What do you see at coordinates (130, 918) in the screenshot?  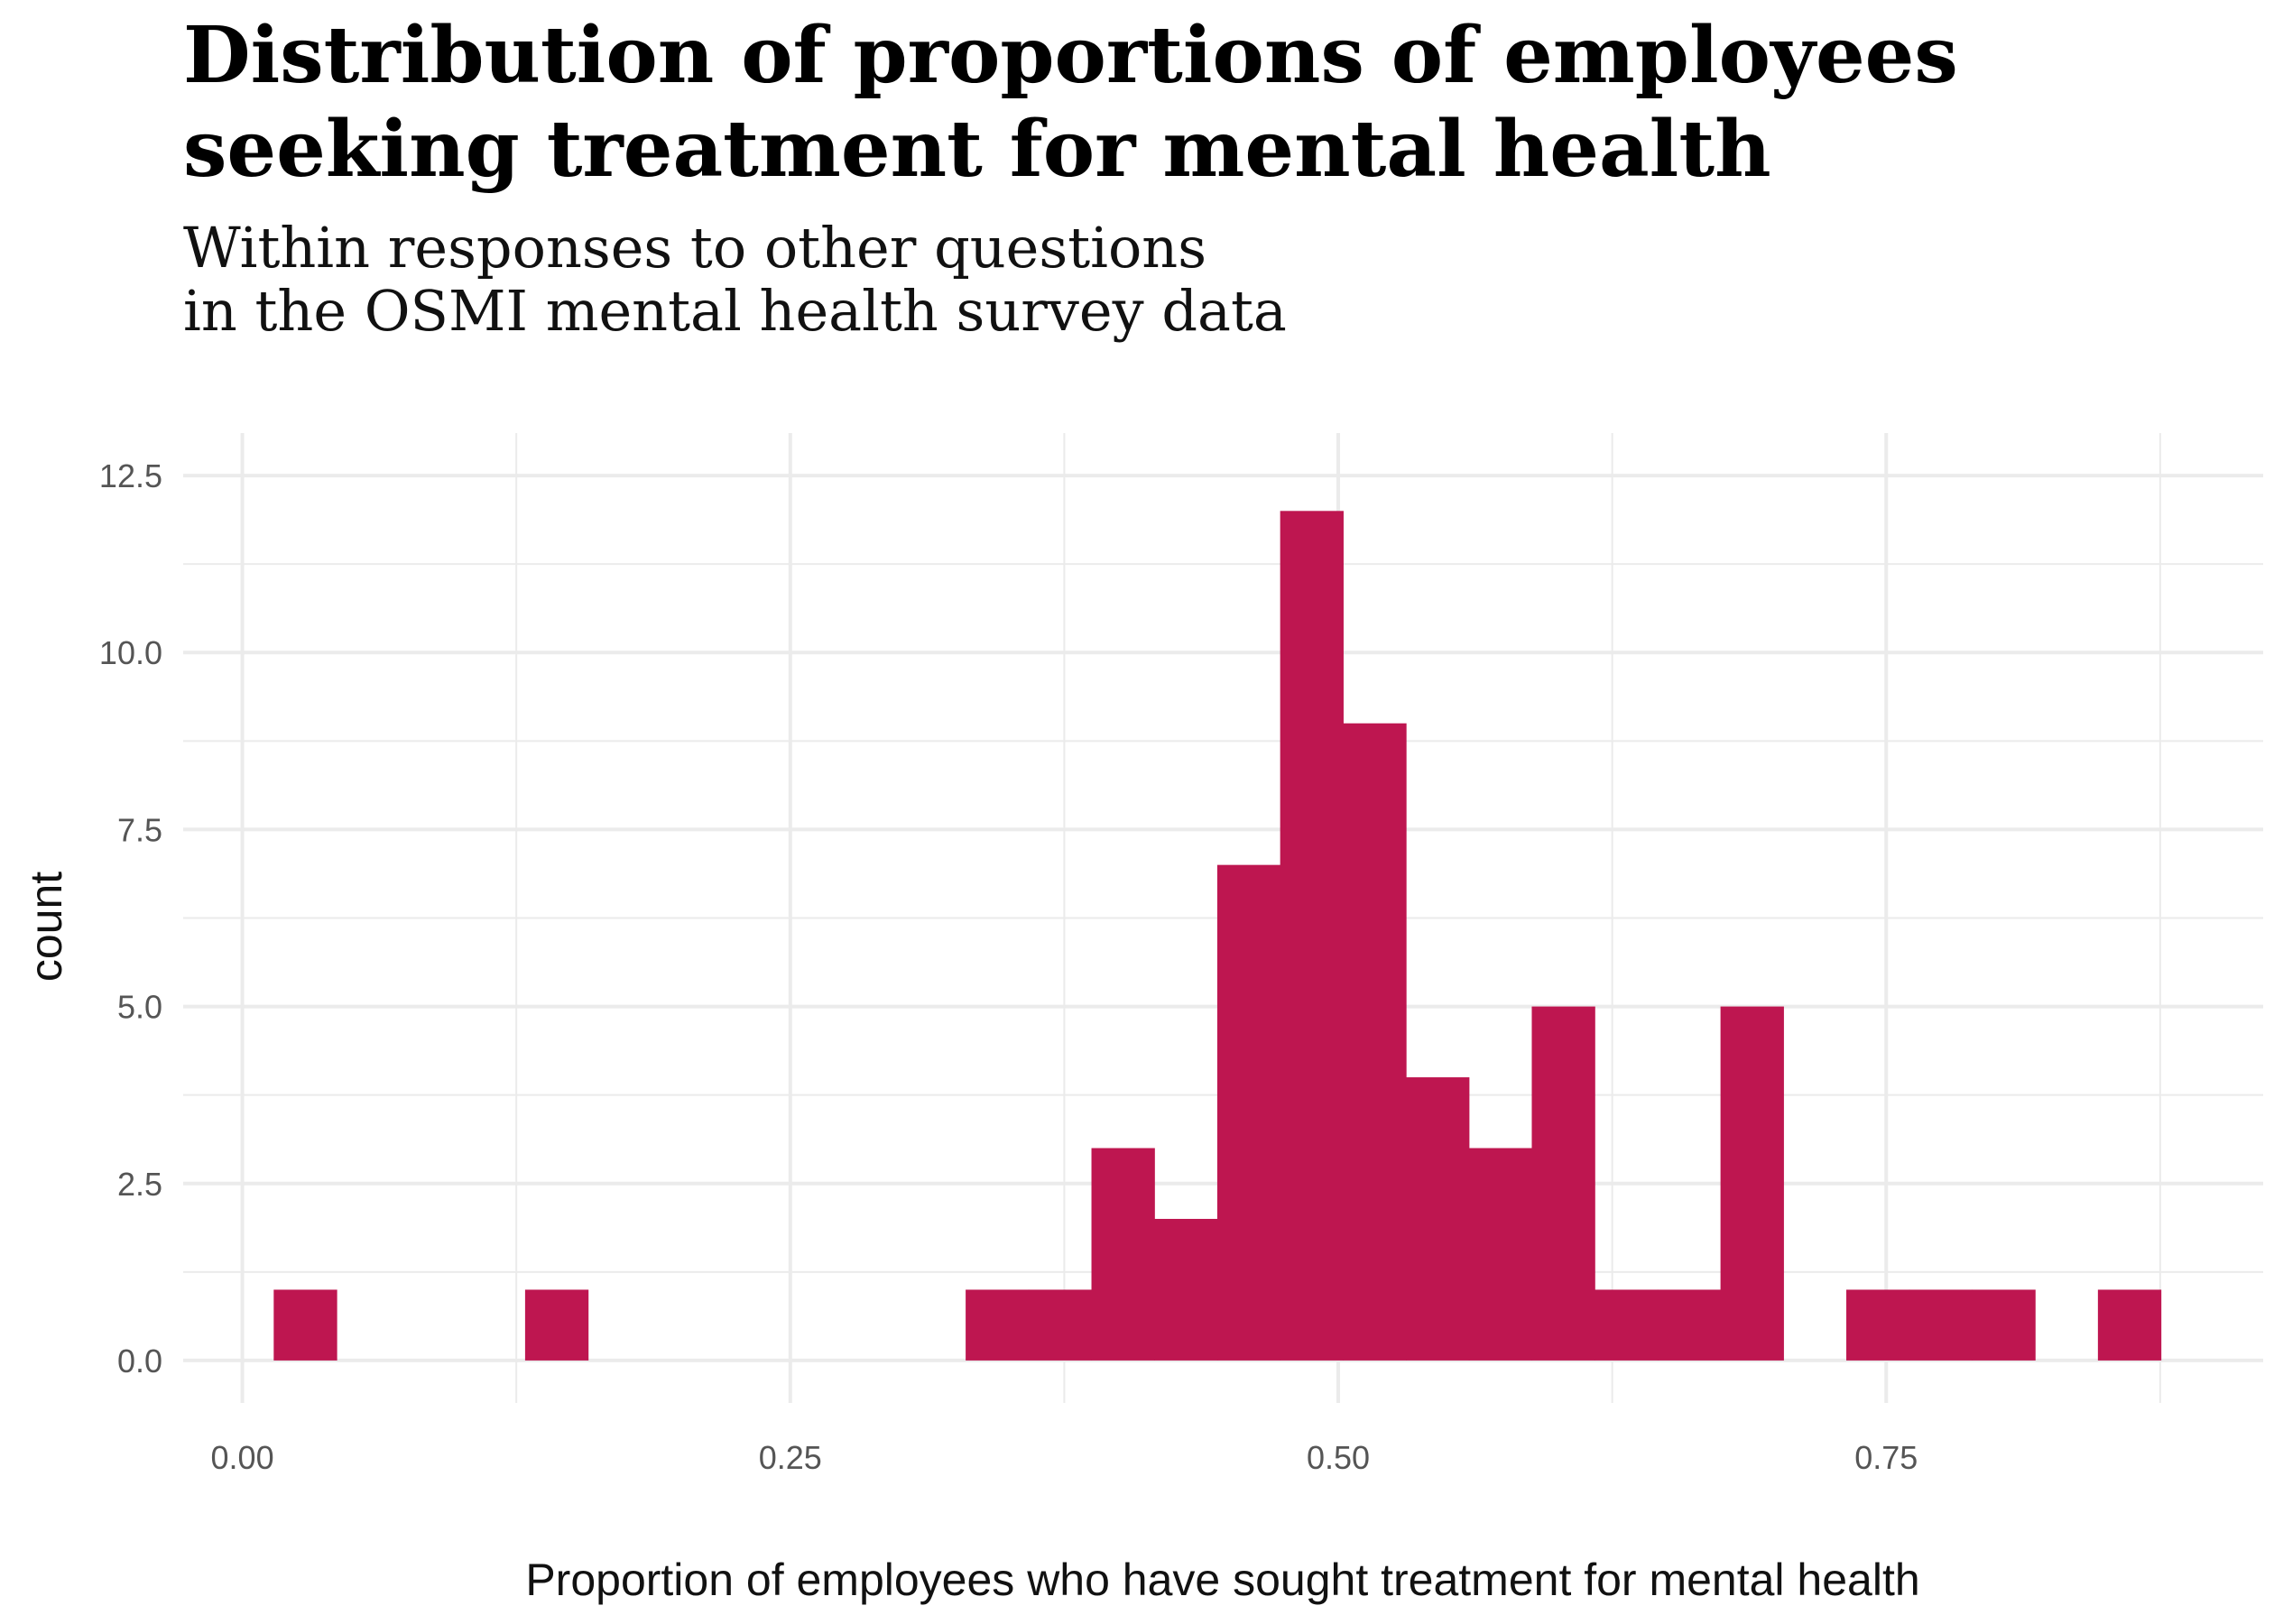 I see `y-axis-tick-labels: 0.0 2.5 5.0 7.5 10.0 12.5` at bounding box center [130, 918].